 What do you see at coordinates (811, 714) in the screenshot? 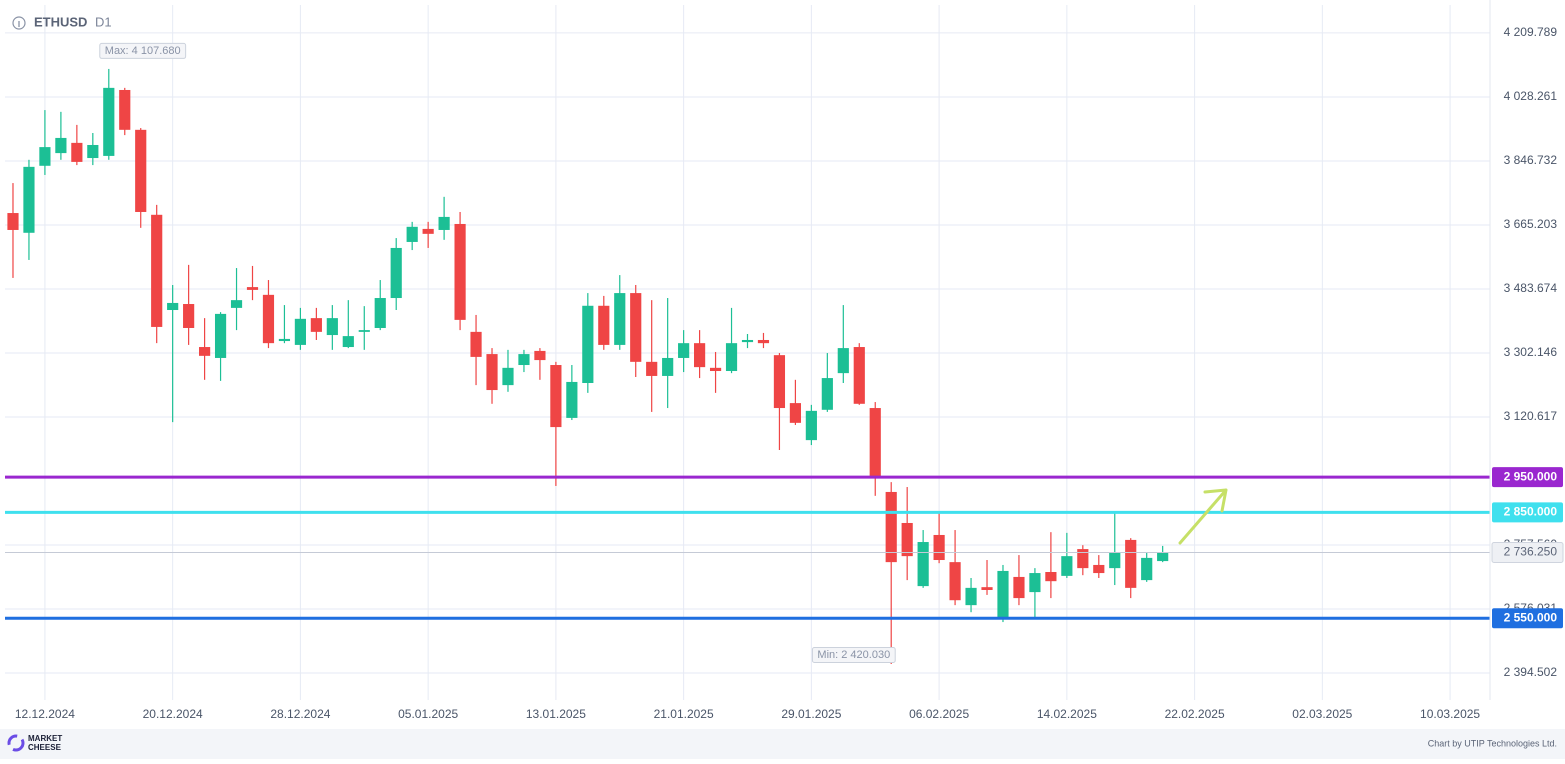
I see `x-tick-label: 29.01.2025` at bounding box center [811, 714].